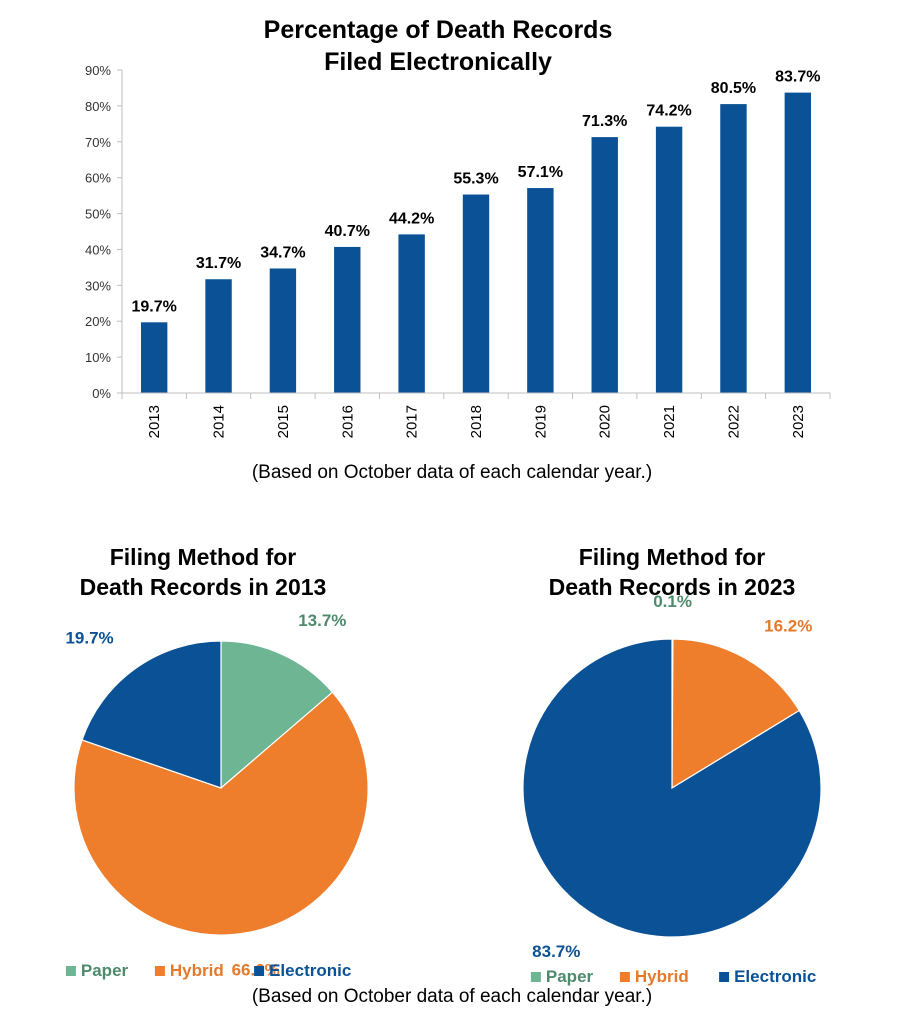 The width and height of the screenshot is (900, 1013). I want to click on bar-data-label: 44.2%, so click(411, 218).